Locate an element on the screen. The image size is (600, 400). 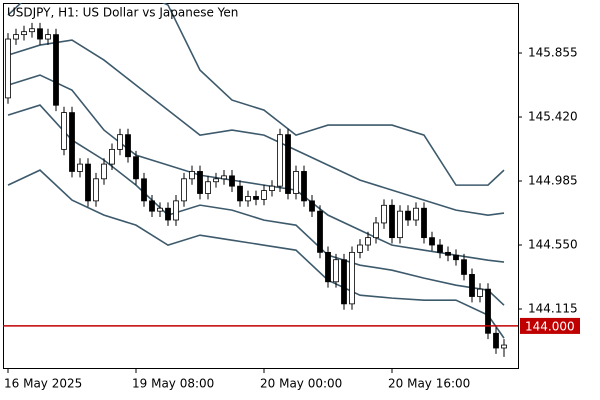
y-tick-label: 144.115 is located at coordinates (553, 309).